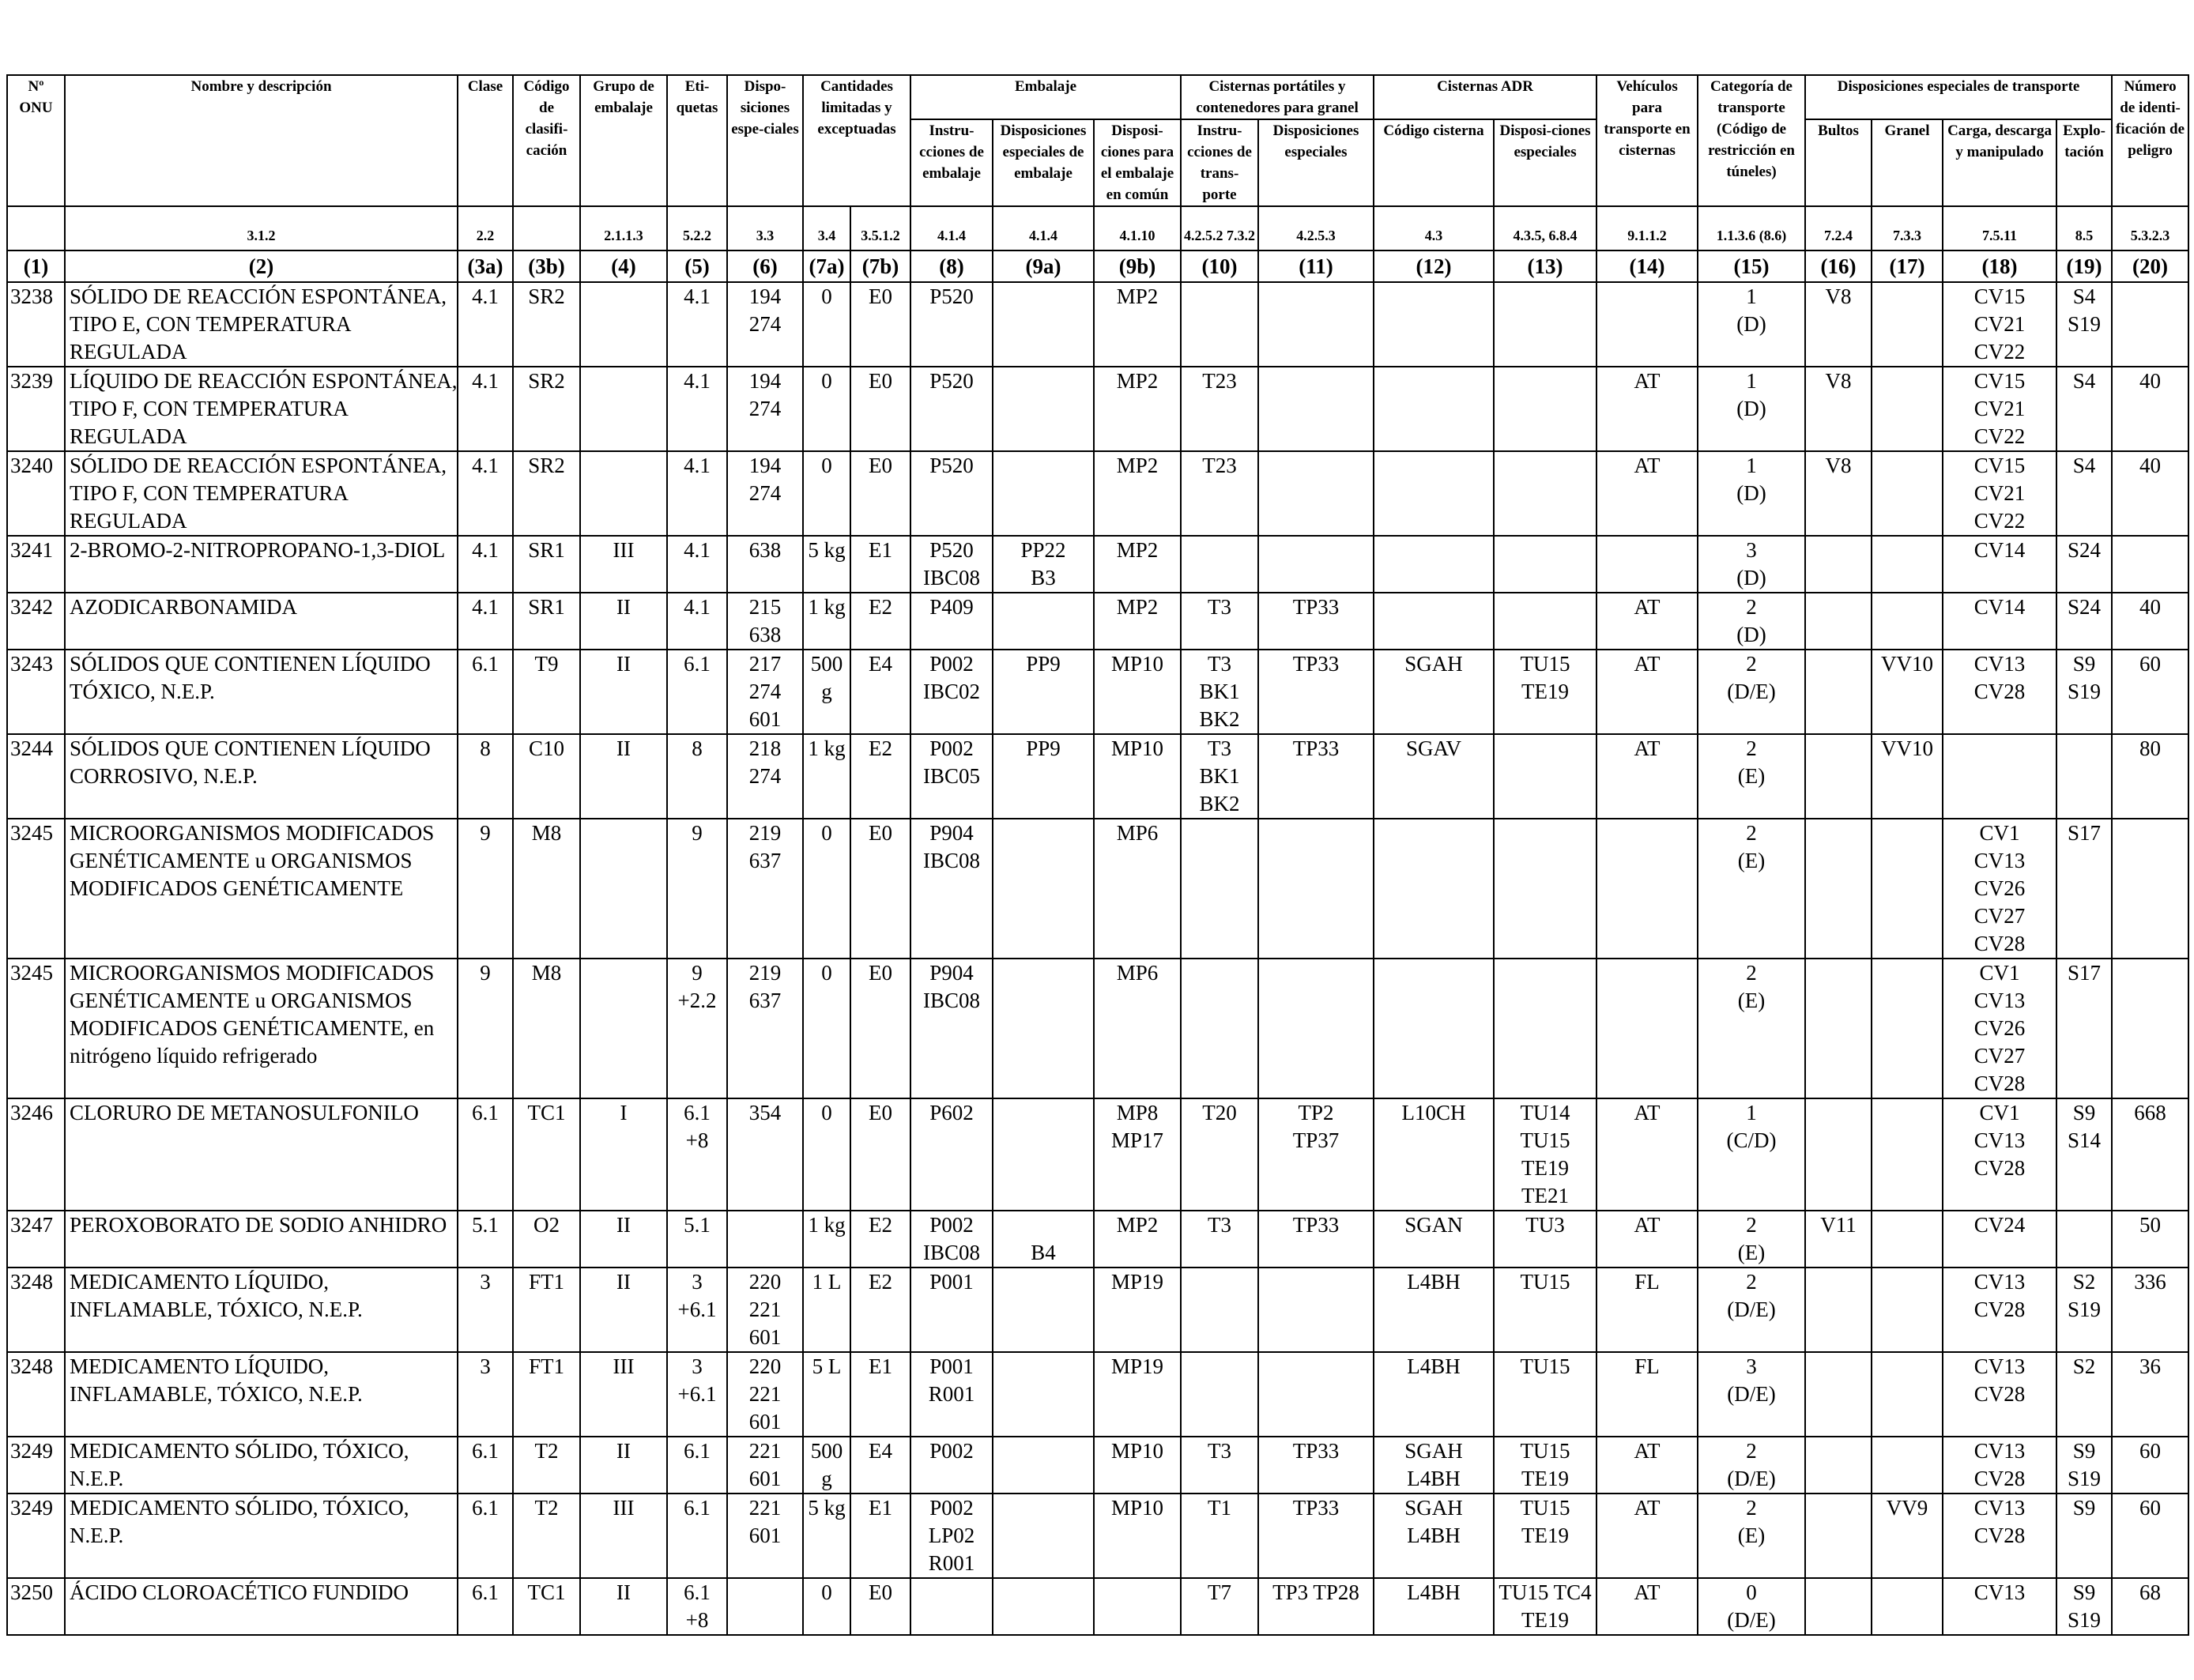  I want to click on cell-line: INFLAMABLE, TÓXICO, N.E.P., so click(216, 1309).